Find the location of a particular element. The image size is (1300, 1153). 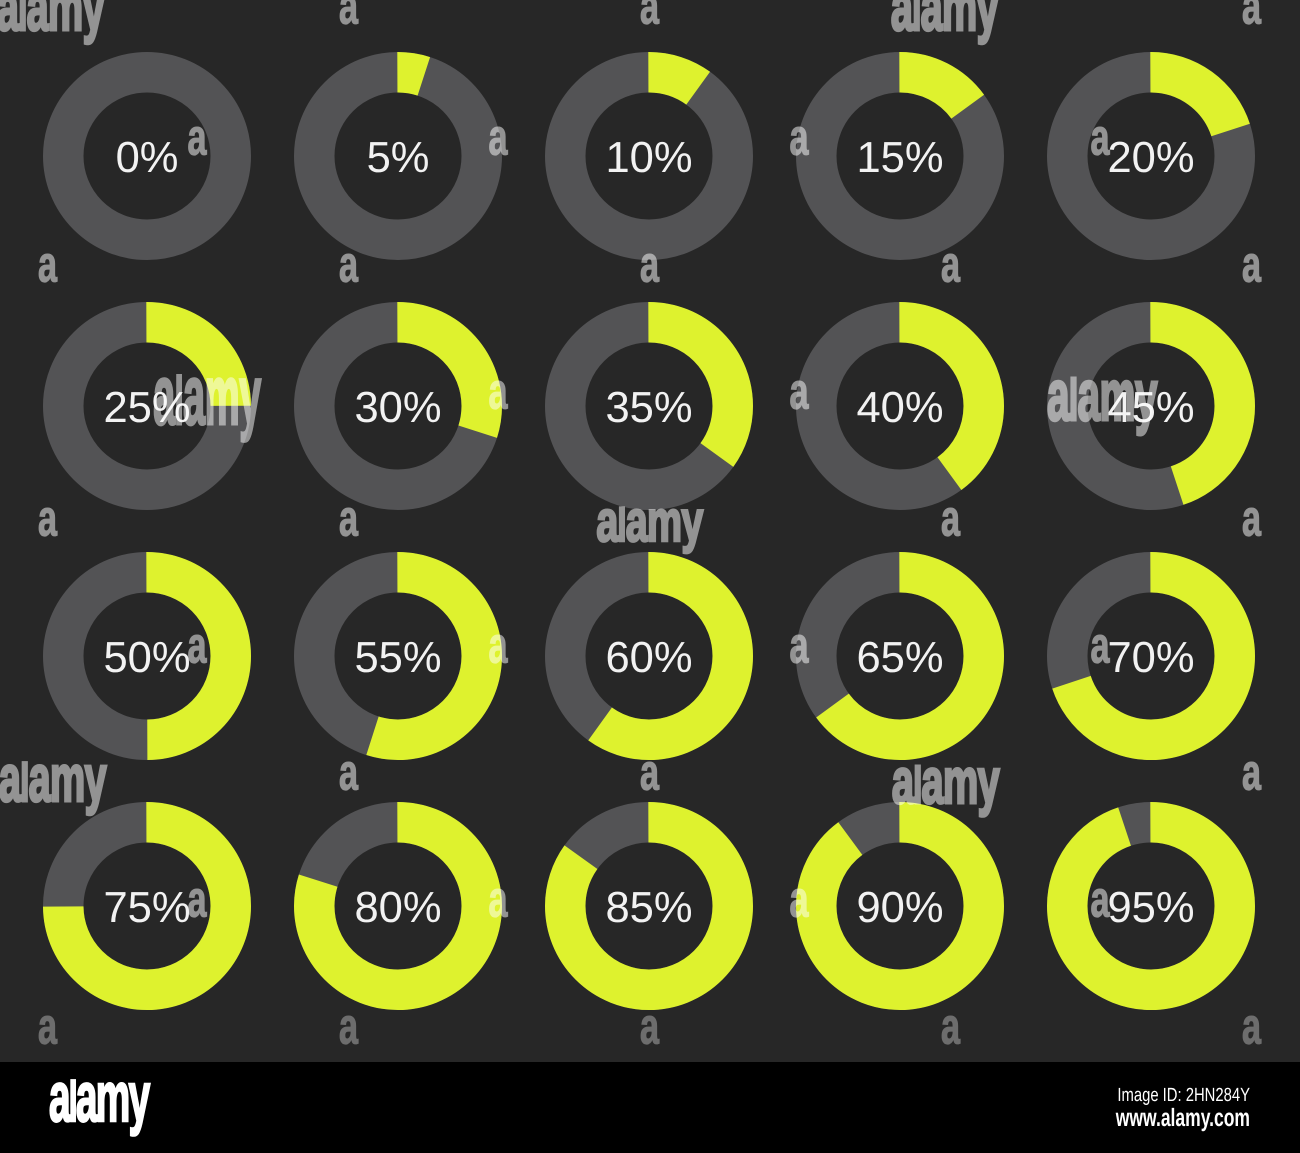

svg-text: 80% is located at coordinates (397, 908).